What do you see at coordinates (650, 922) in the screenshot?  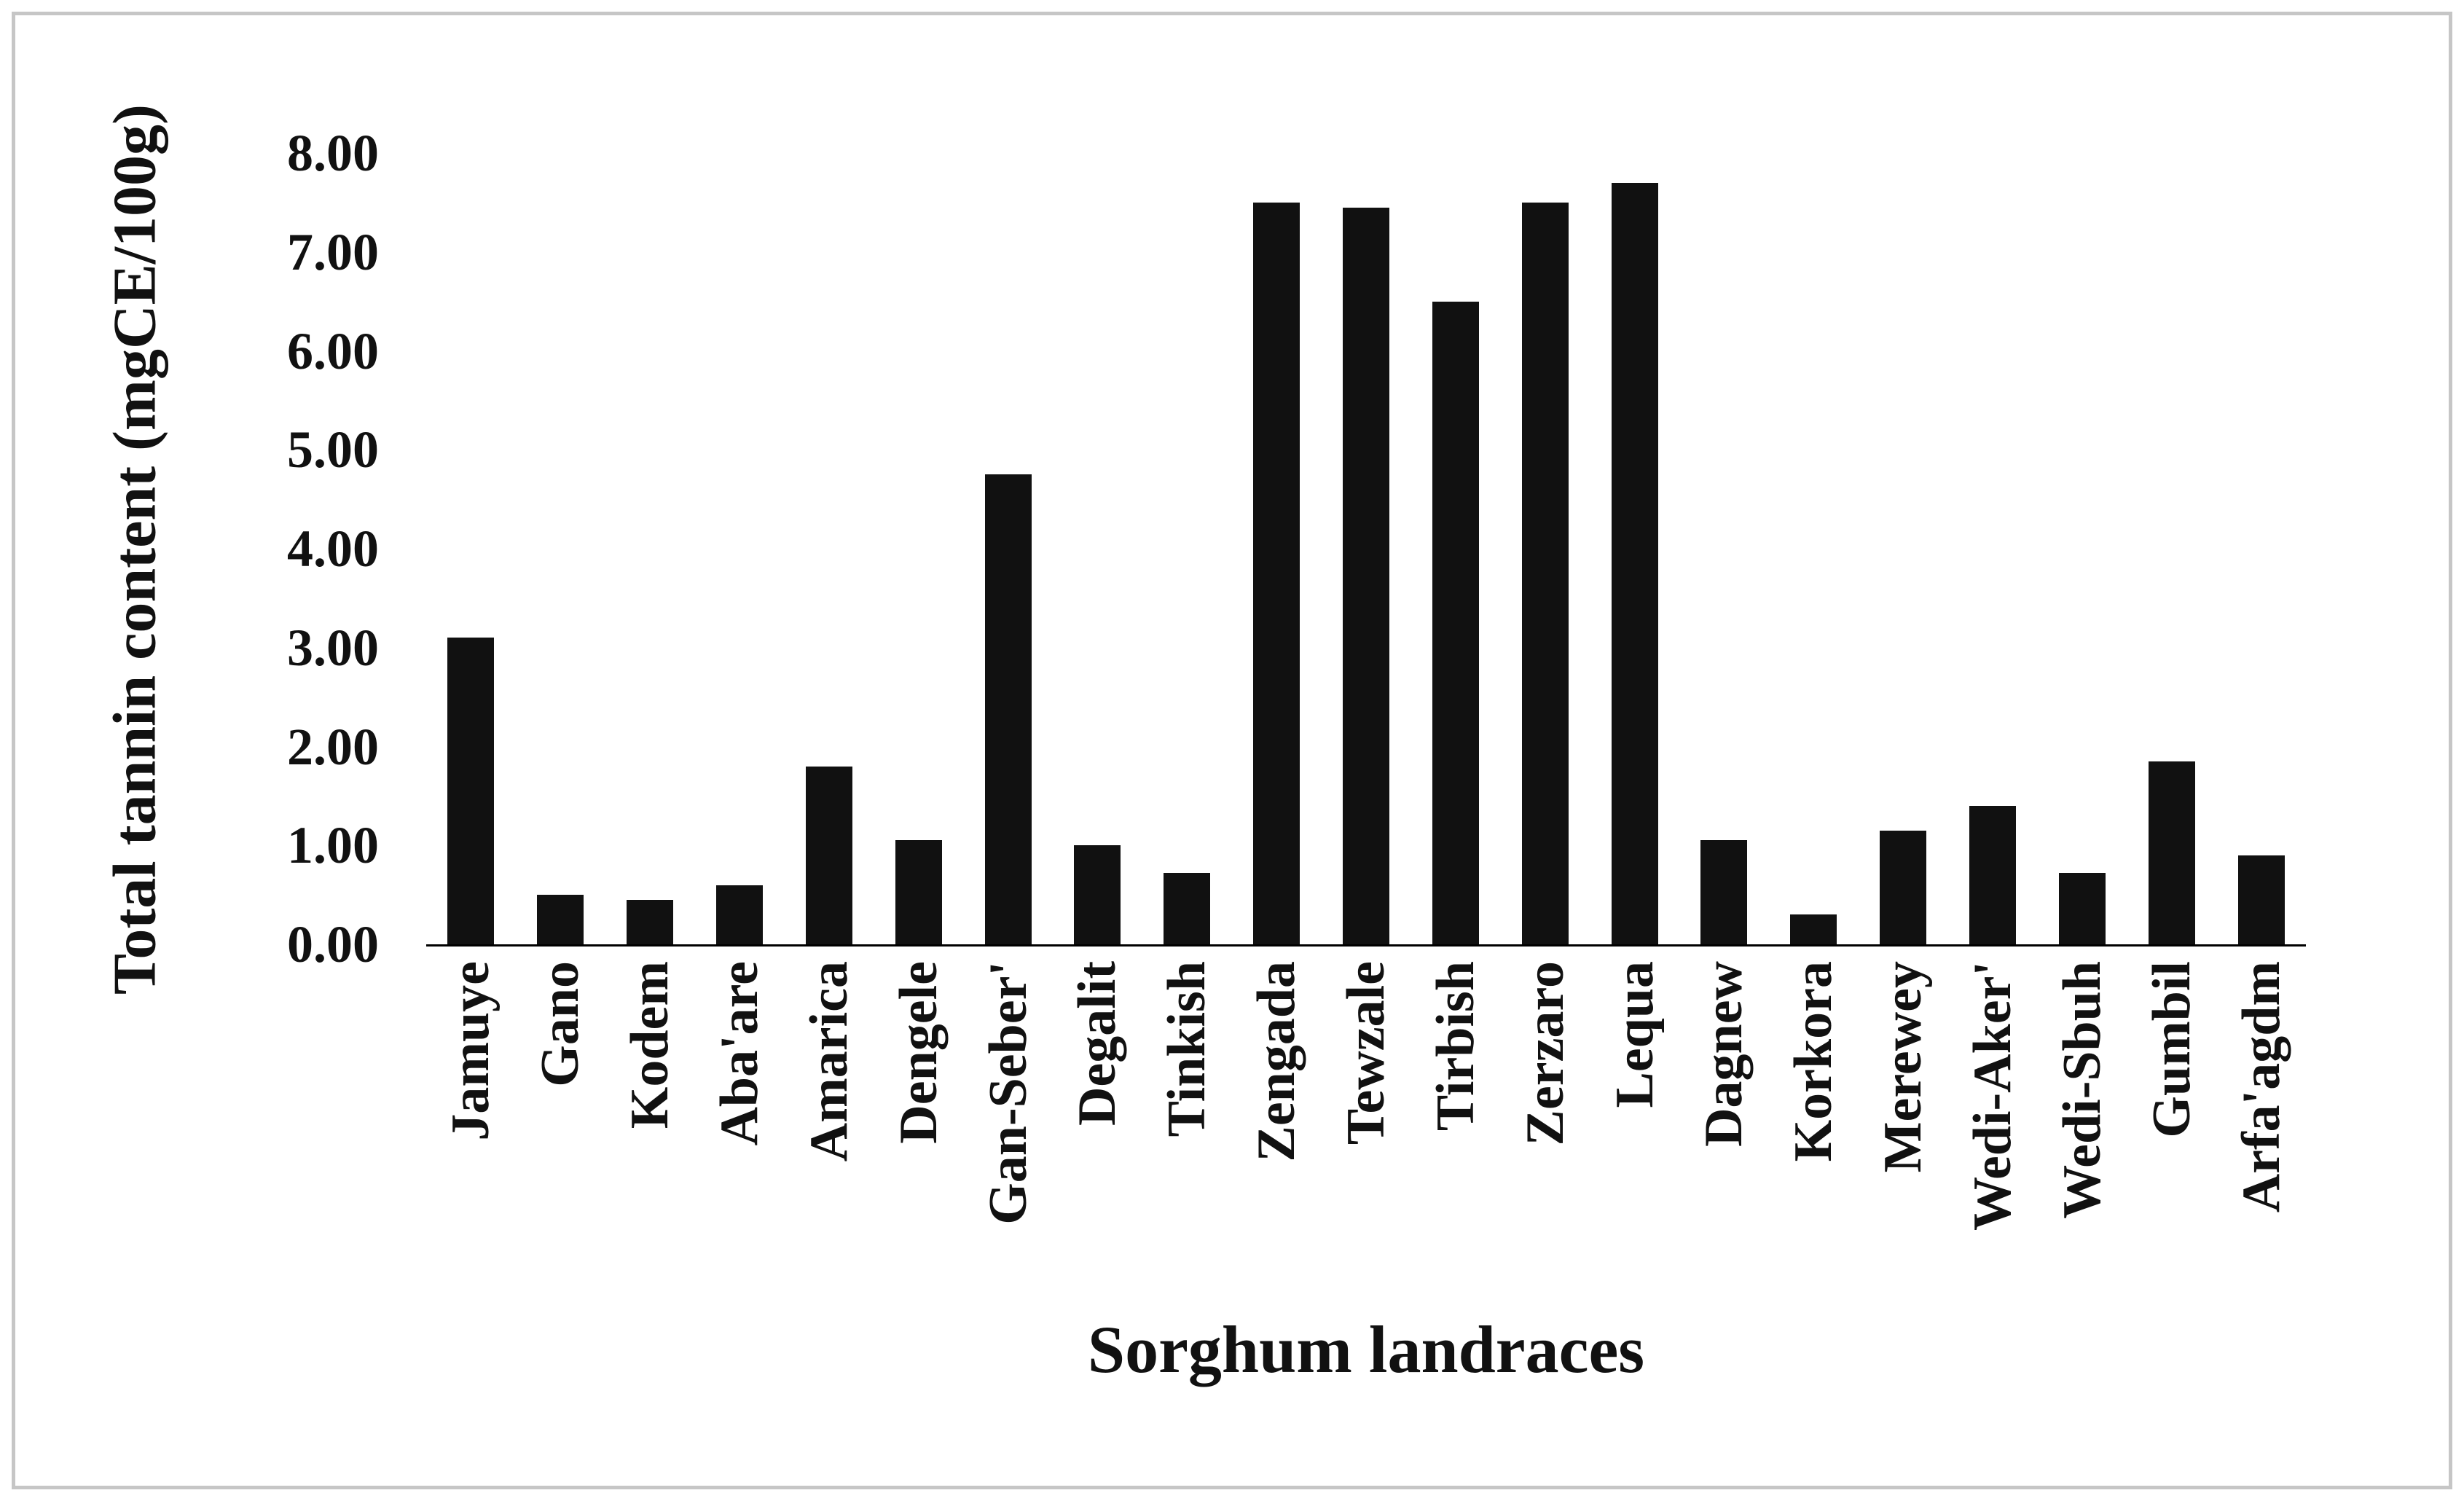 I see `bar-kodem` at bounding box center [650, 922].